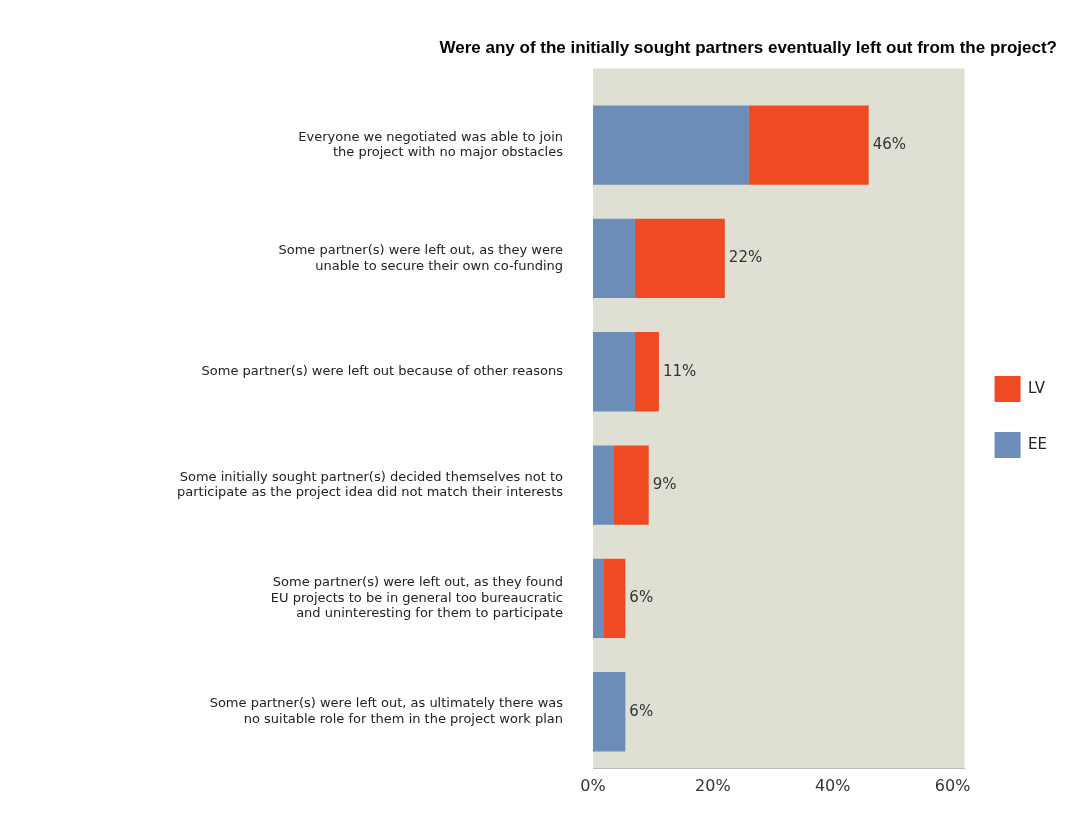 This screenshot has width=1079, height=814. What do you see at coordinates (593, 786) in the screenshot?
I see `x-tick-label: 0%` at bounding box center [593, 786].